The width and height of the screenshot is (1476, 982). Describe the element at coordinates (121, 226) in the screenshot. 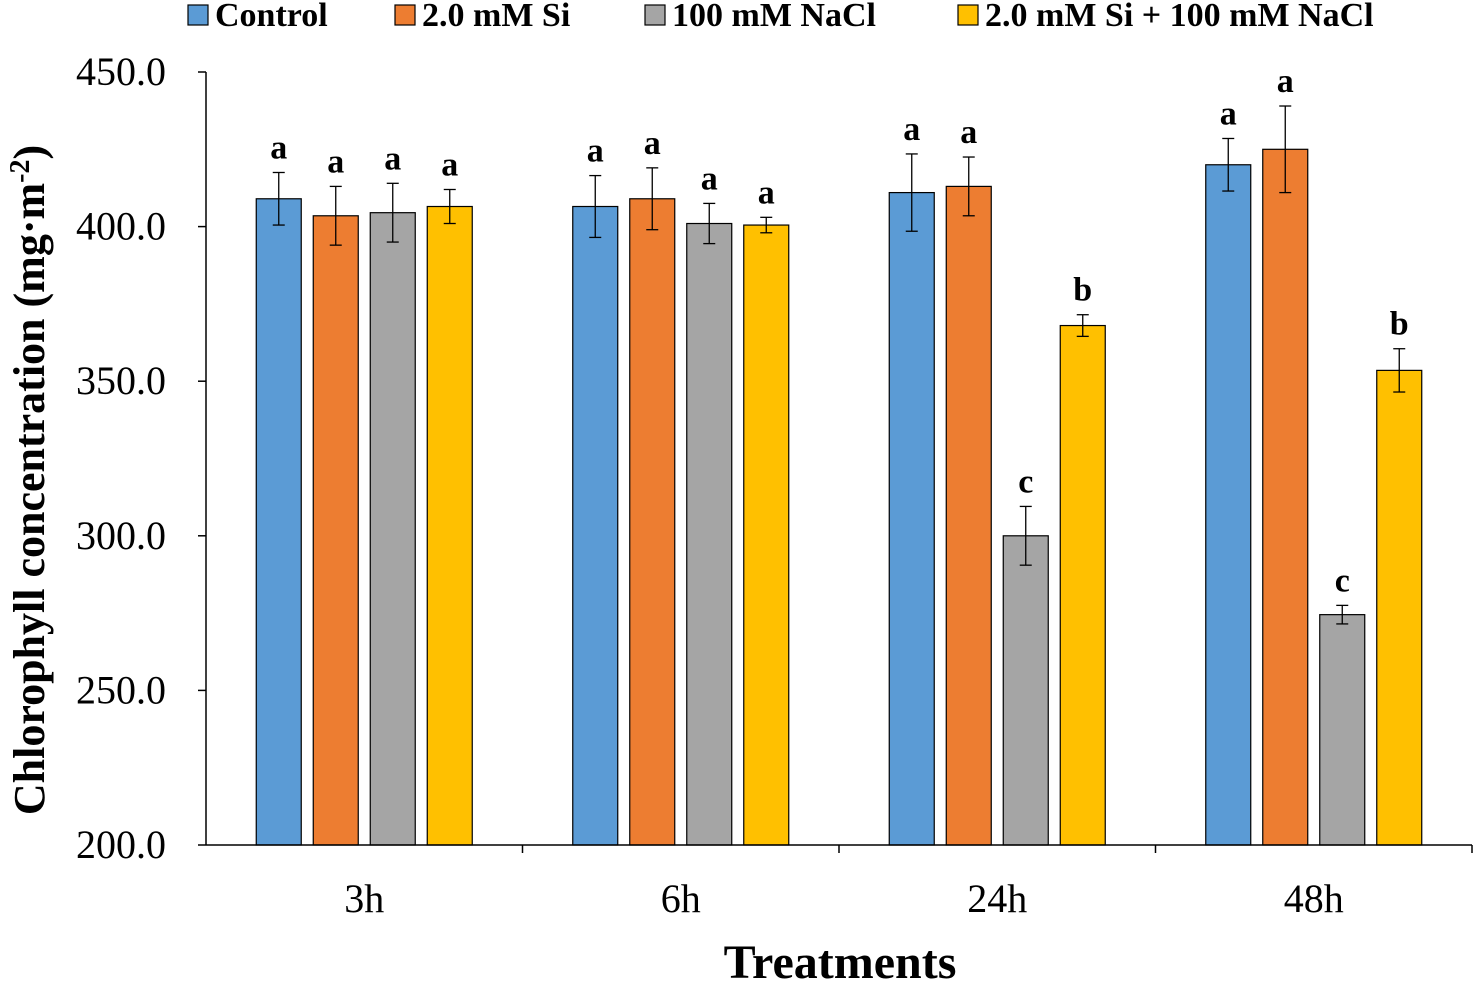

I see `y-tick-label: 400.0` at that location.